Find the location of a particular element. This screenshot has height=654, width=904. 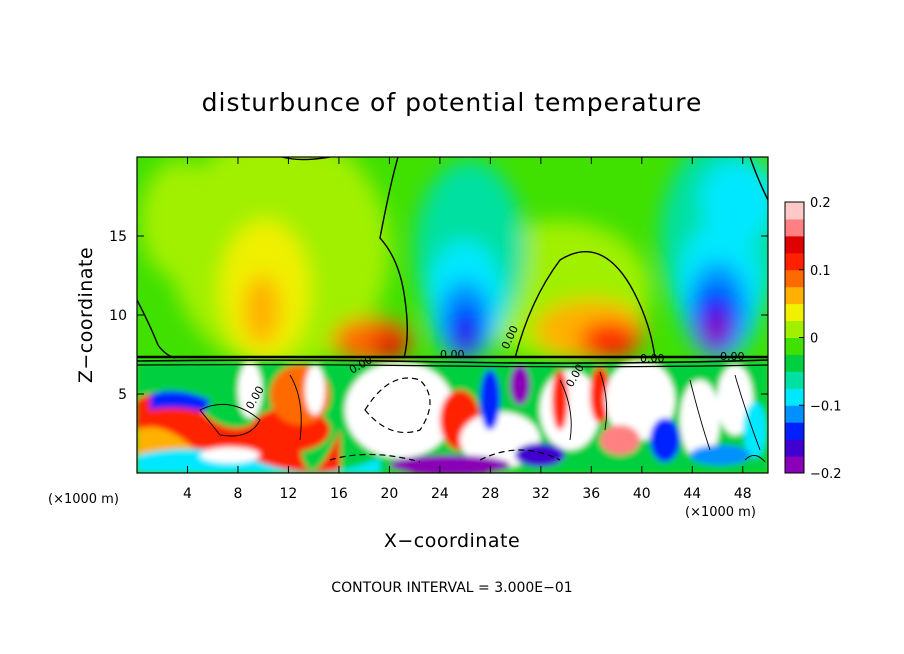

colorbar-tick-label: −0.1 is located at coordinates (826, 406).